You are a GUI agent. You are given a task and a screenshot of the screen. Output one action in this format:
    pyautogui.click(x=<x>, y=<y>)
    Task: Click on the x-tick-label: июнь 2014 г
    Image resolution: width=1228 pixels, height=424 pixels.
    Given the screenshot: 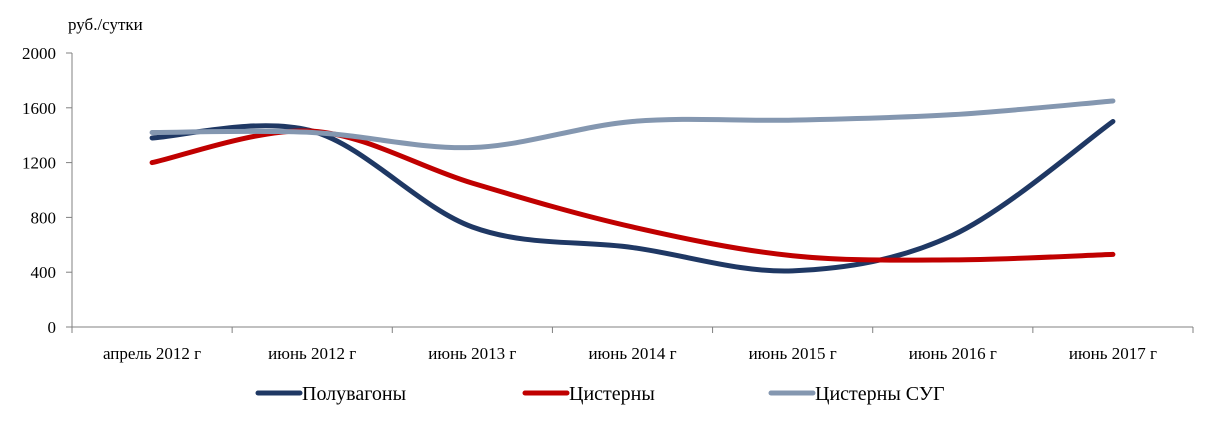 What is the action you would take?
    pyautogui.click(x=632, y=353)
    